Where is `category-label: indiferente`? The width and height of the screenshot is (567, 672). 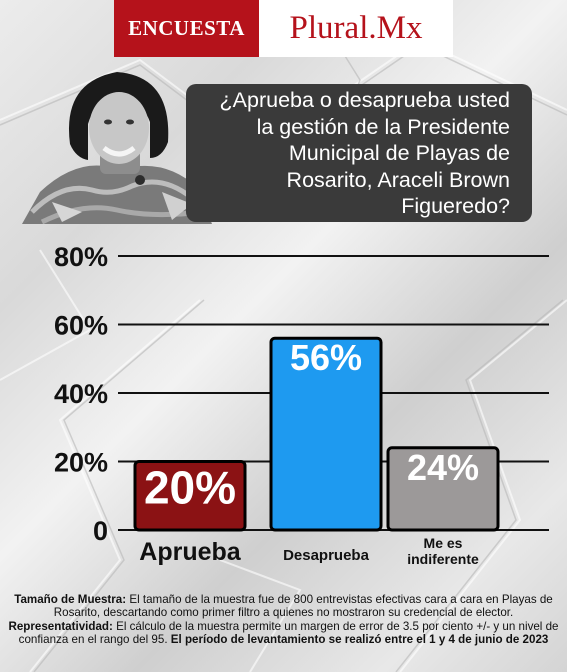 category-label: indiferente is located at coordinates (443, 559).